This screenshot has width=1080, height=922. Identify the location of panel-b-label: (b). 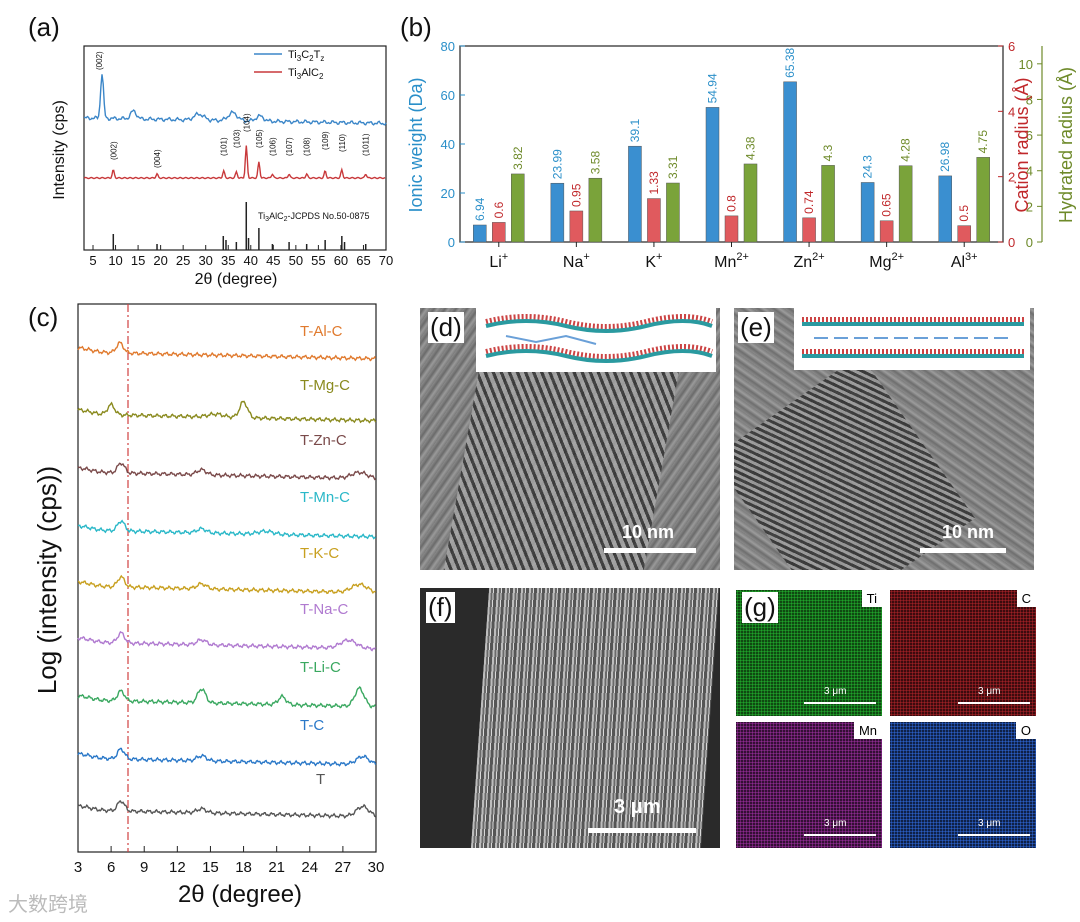
(416, 27).